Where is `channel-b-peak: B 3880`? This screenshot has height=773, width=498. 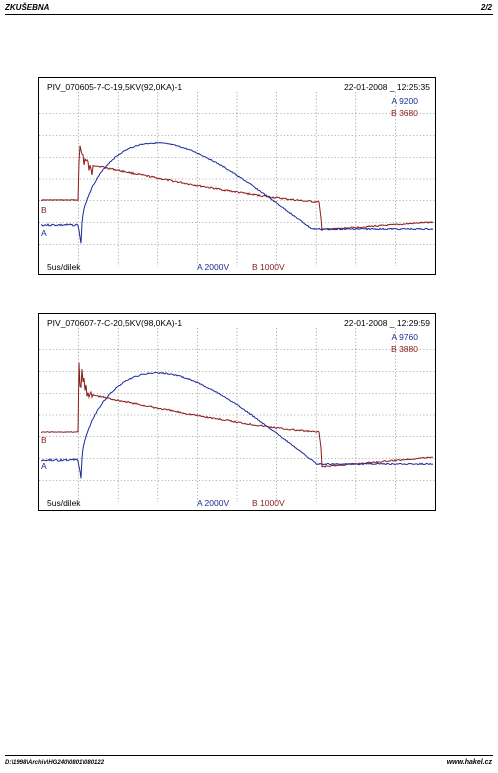
channel-b-peak: B 3880 is located at coordinates (404, 349).